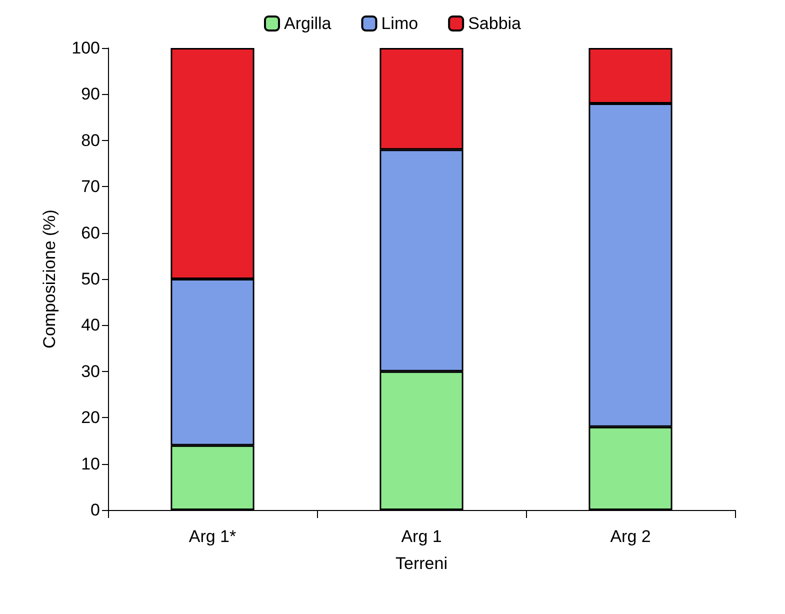 This screenshot has height=614, width=785. Describe the element at coordinates (49, 279) in the screenshot. I see `y-axis-title: Composizione (%)` at that location.